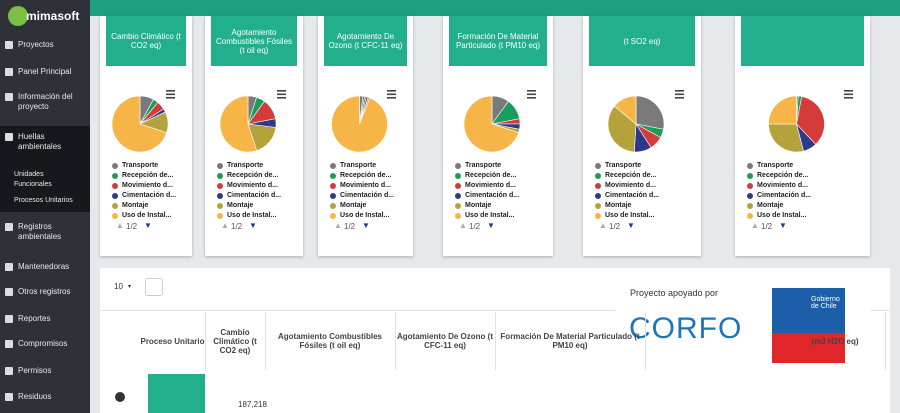  What do you see at coordinates (45, 71) in the screenshot?
I see `menu-item: Panel Principal` at bounding box center [45, 71].